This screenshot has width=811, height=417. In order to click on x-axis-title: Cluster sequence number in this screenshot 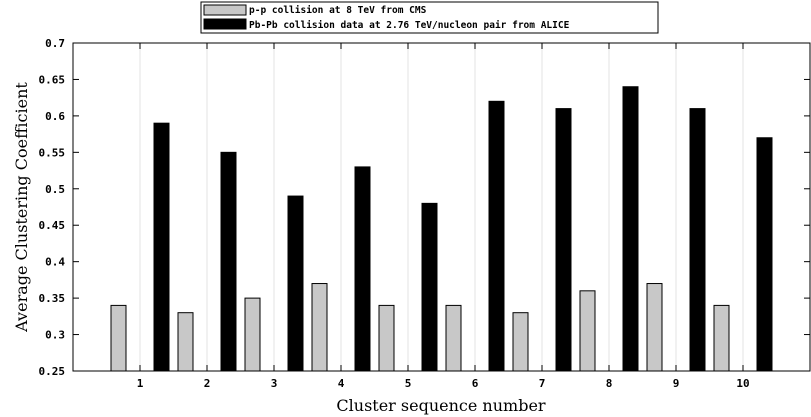, I will do `click(441, 405)`.